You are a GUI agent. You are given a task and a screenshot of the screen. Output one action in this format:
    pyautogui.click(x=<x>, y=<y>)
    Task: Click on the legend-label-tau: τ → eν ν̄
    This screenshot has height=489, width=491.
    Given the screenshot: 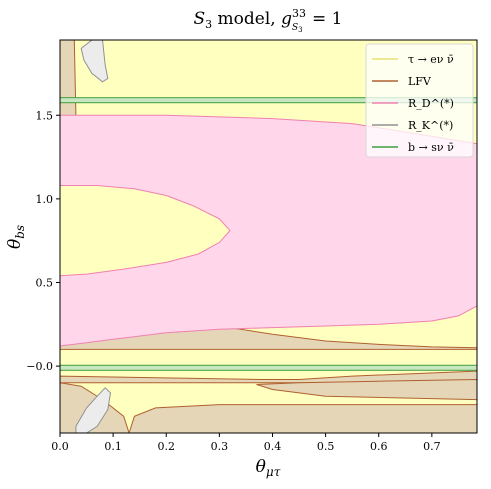 What is the action you would take?
    pyautogui.click(x=431, y=59)
    